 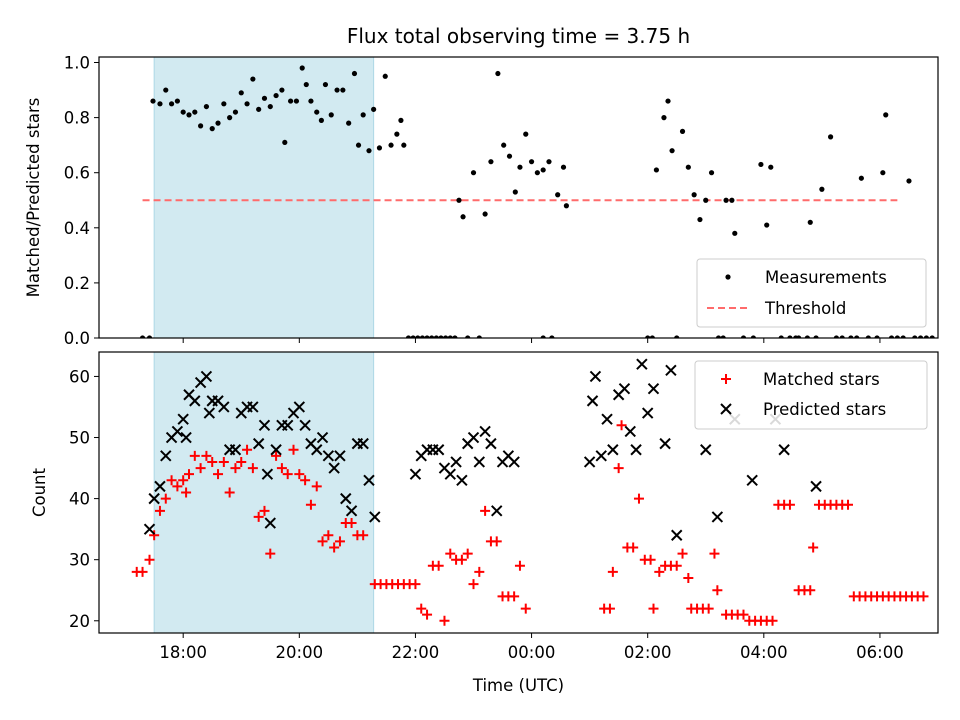 I want to click on y-axis-label: Matched/Predicted stars, so click(x=33, y=198).